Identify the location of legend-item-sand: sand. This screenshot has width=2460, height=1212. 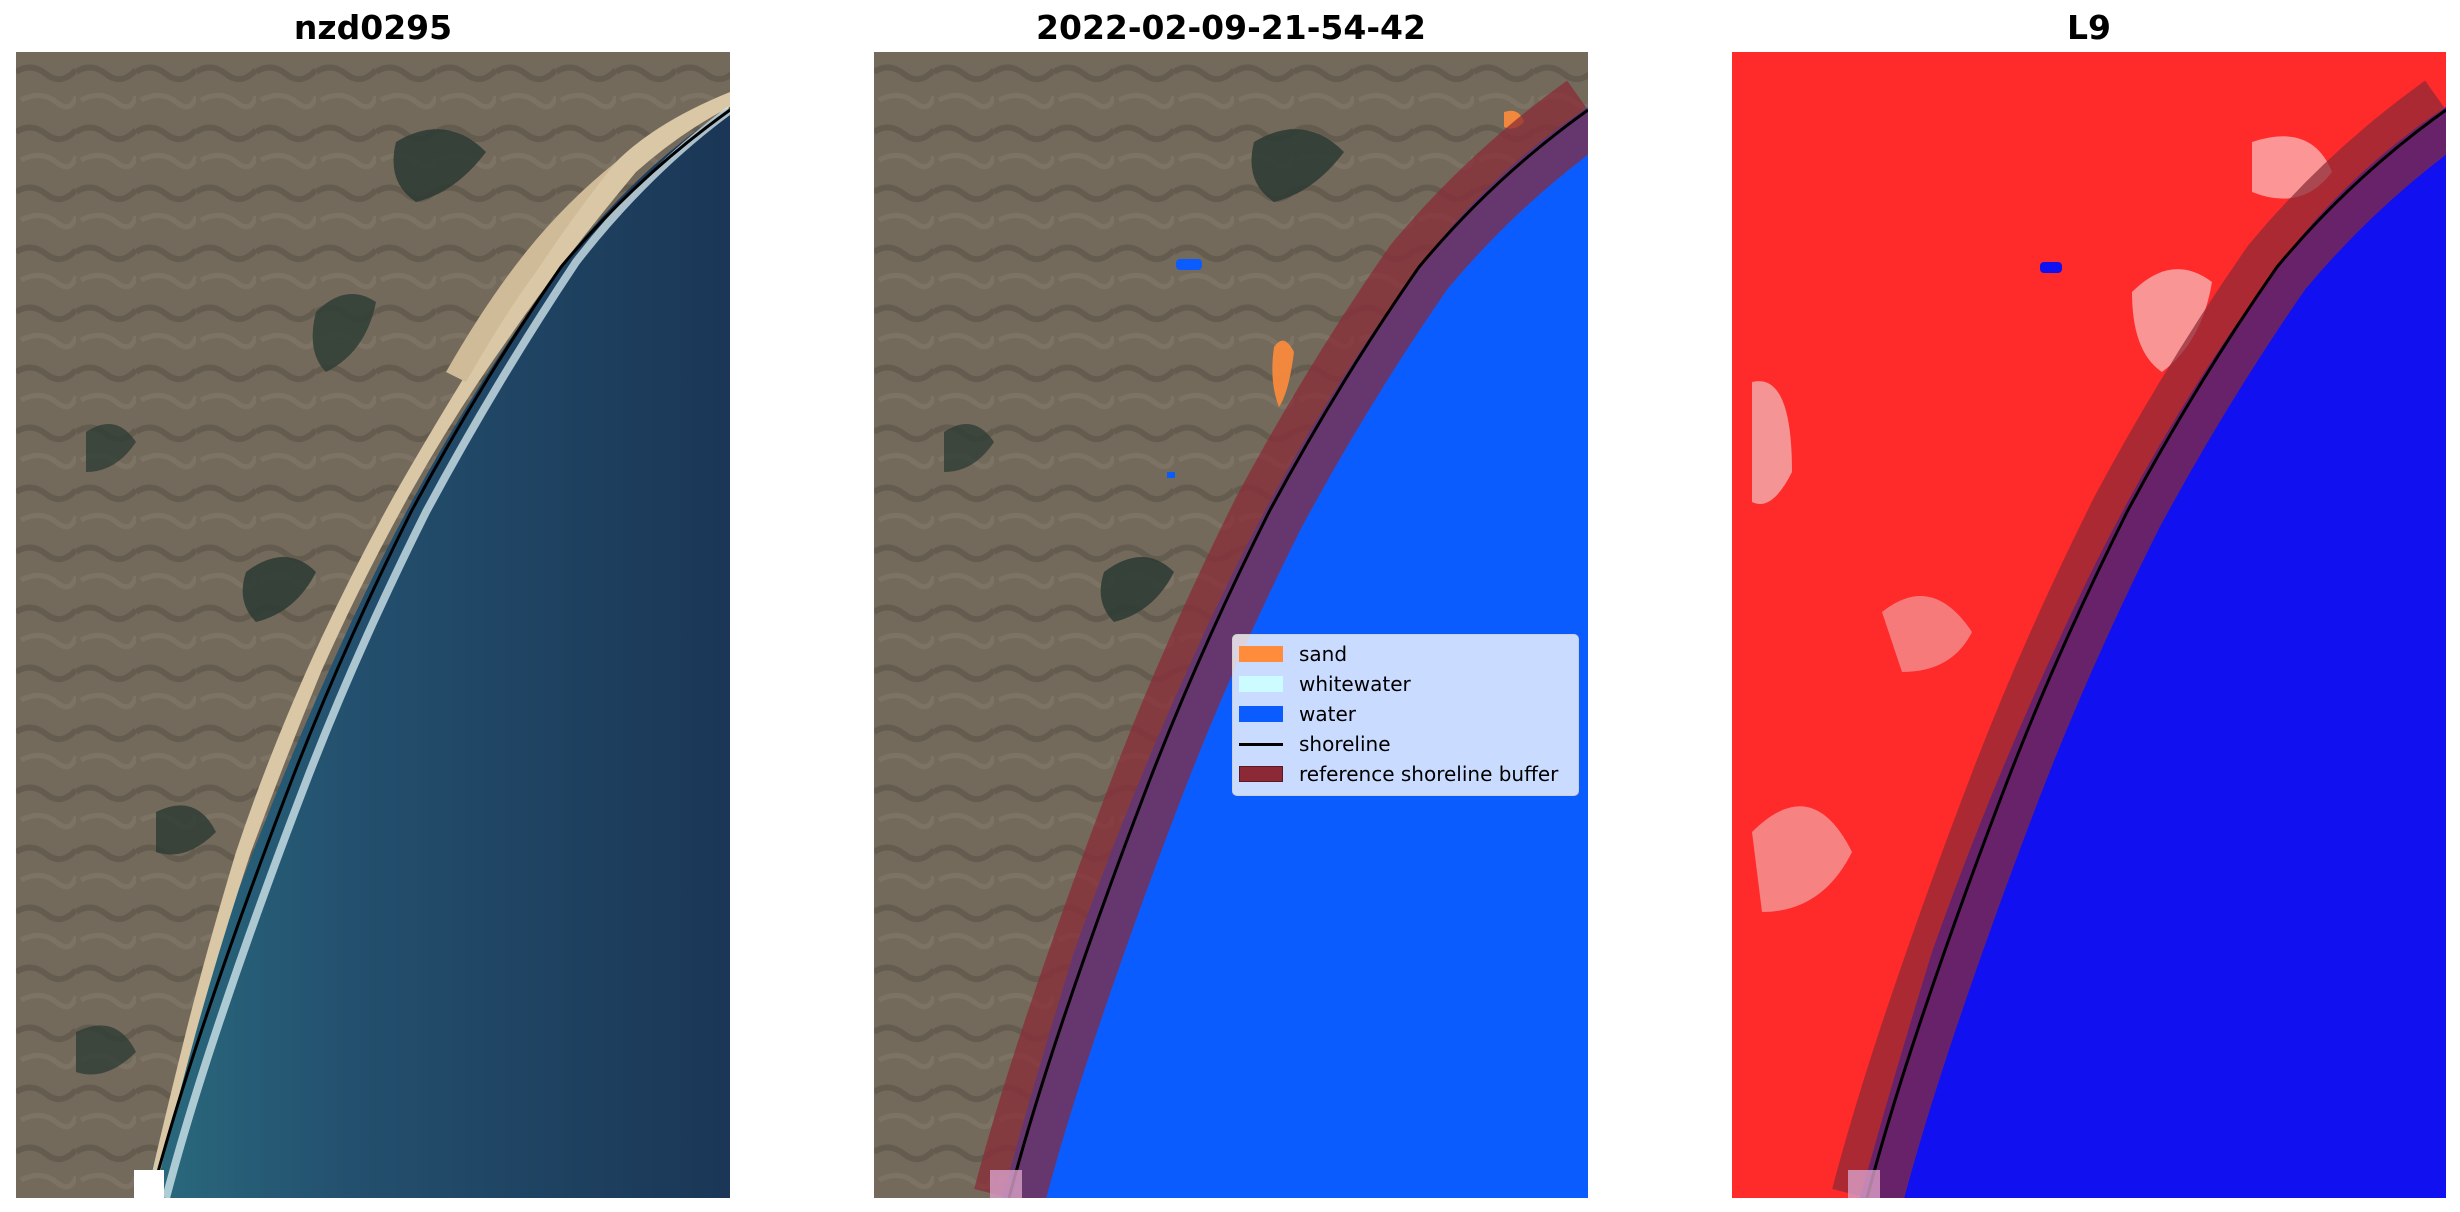
(1293, 654).